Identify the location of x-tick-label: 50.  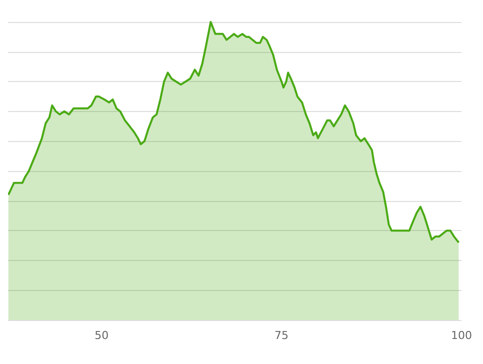
(101, 335).